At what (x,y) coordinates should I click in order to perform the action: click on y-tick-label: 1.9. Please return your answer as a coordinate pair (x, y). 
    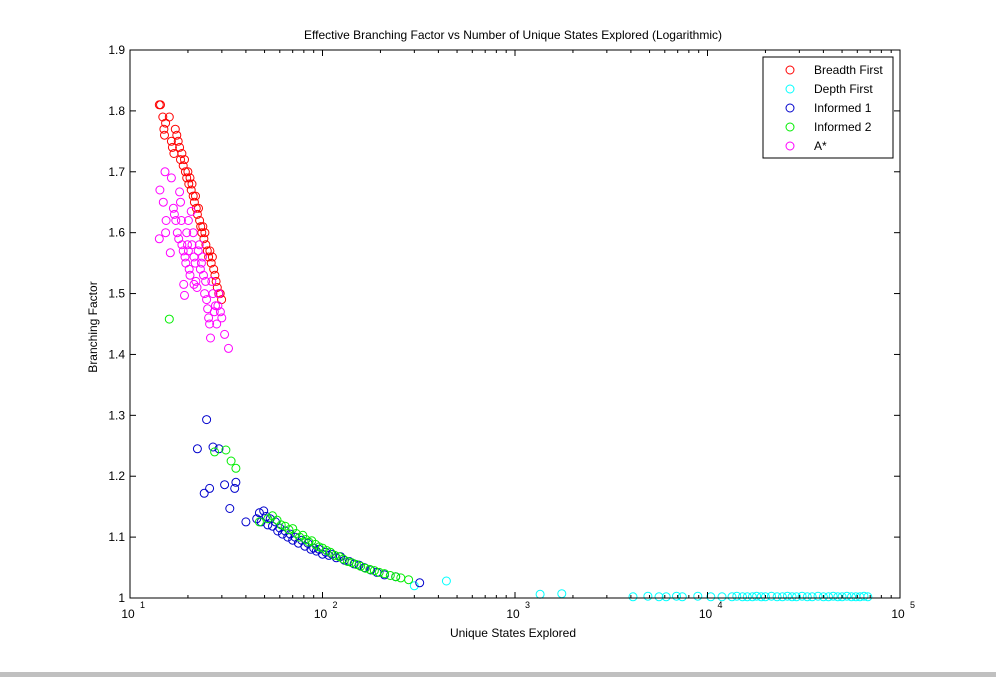
    Looking at the image, I should click on (116, 50).